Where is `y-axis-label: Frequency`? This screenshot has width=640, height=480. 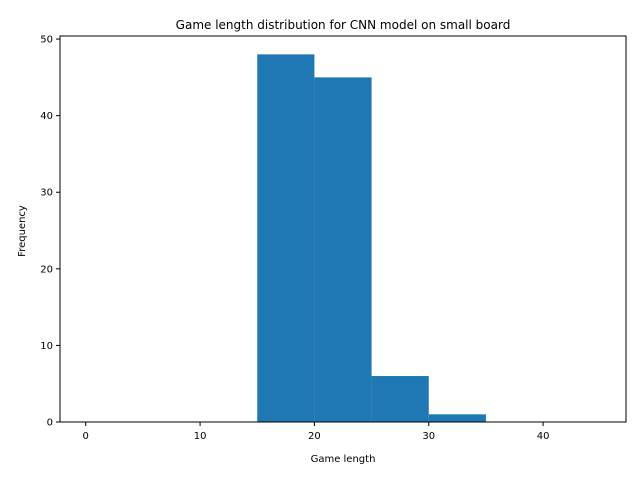
y-axis-label: Frequency is located at coordinates (22, 231).